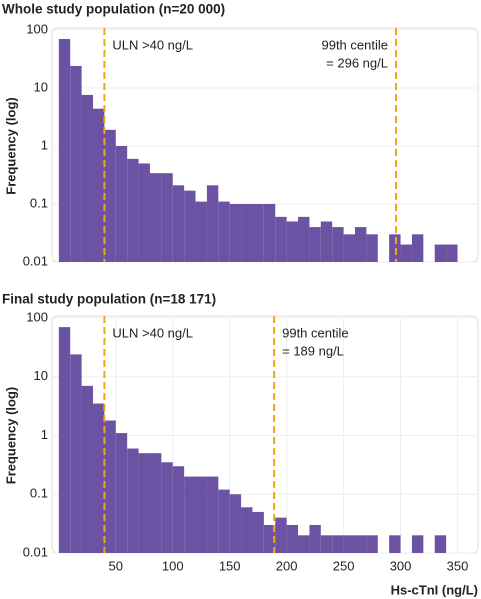  I want to click on x-axis-label: Hs-cTnI (ng/L), so click(434, 589).